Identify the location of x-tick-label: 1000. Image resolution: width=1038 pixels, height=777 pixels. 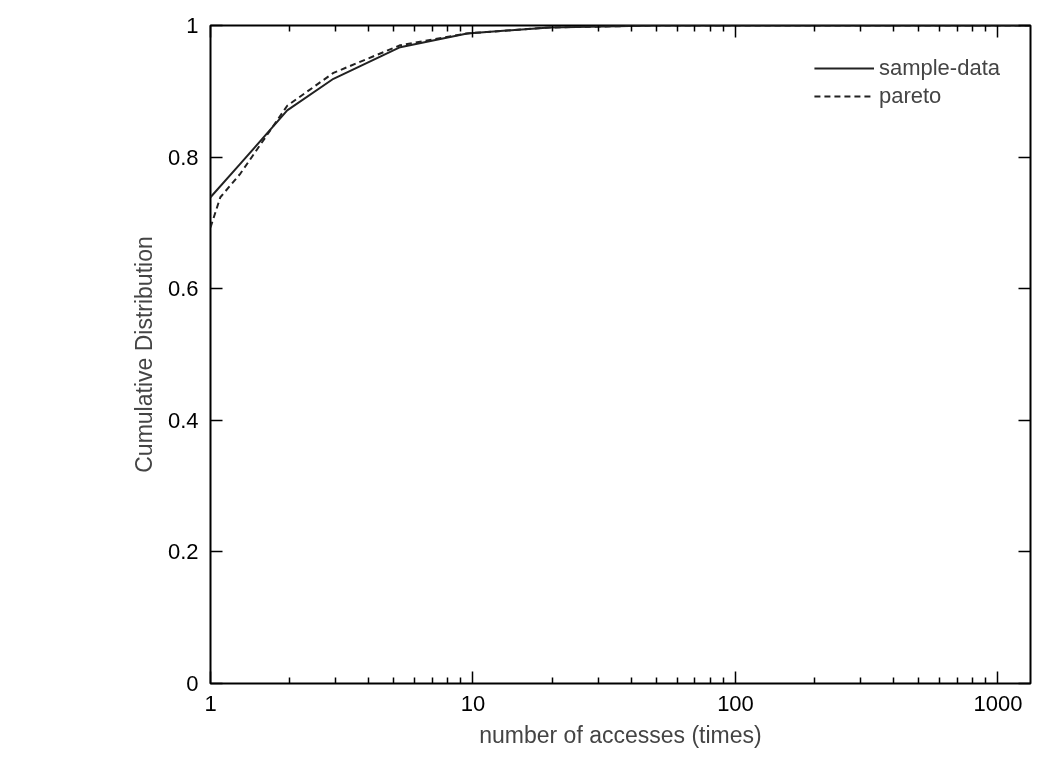
(998, 703).